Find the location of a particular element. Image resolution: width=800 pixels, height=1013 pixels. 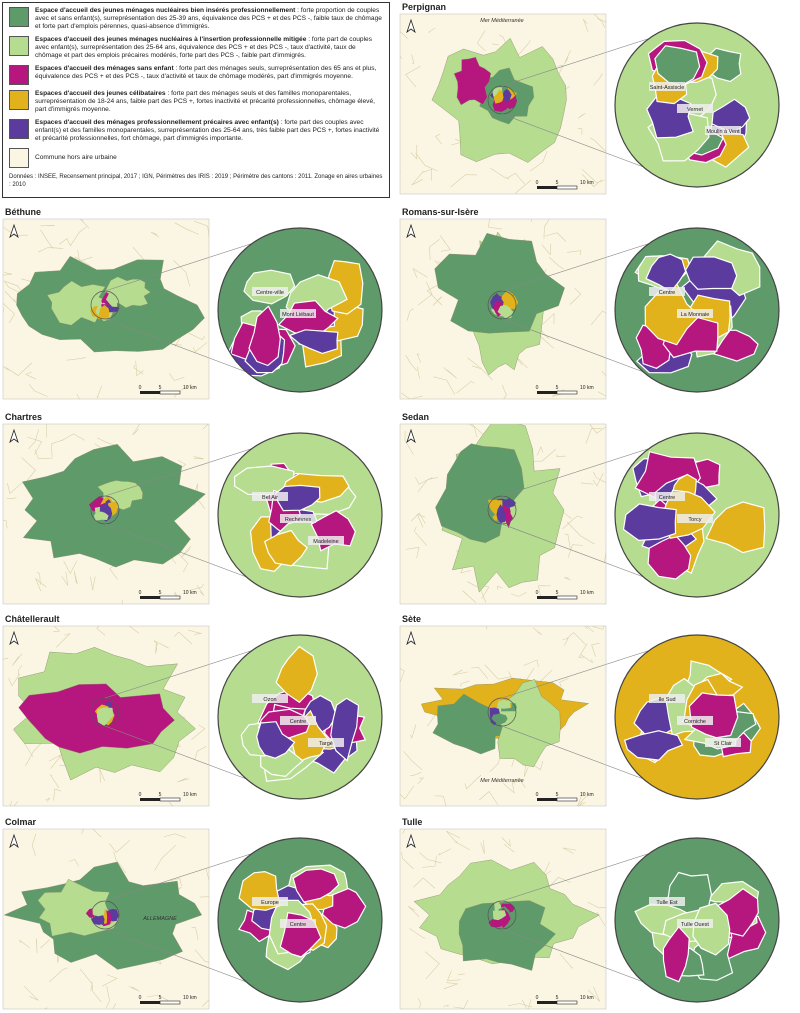

map is located at coordinates (106, 716).